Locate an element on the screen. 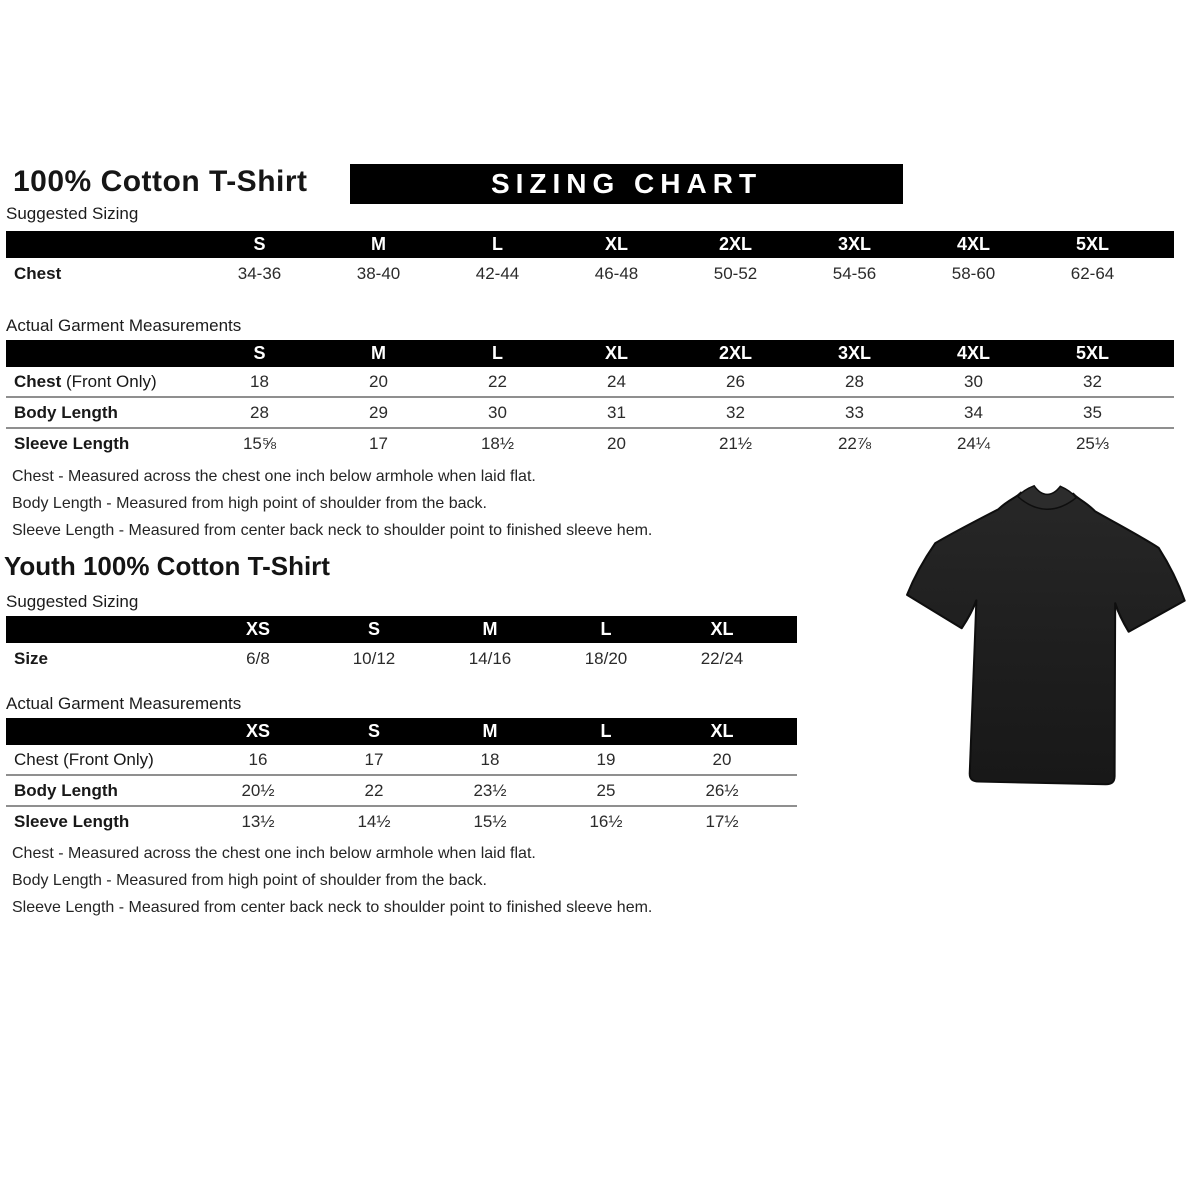 This screenshot has width=1200, height=1200. table-row: Body Length 28 29 30 31 32 33 34 35 is located at coordinates (590, 413).